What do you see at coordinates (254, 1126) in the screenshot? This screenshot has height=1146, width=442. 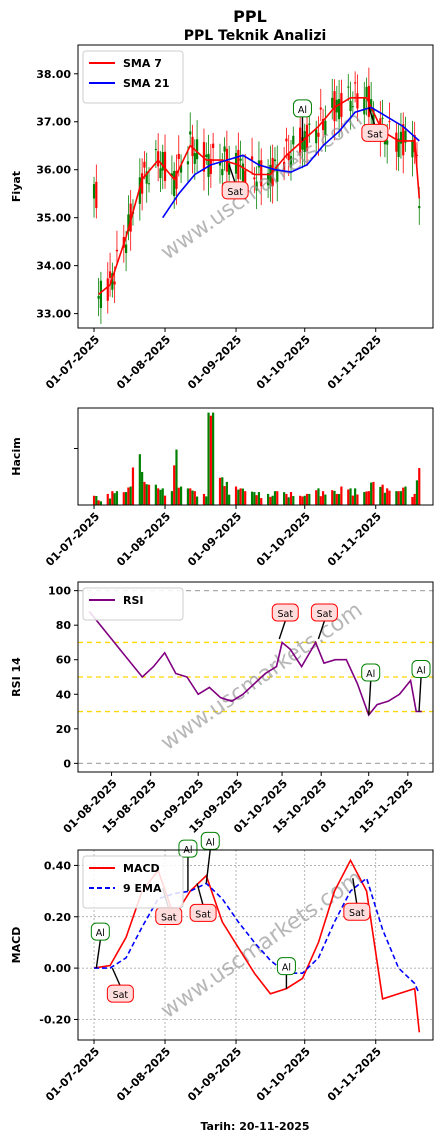 I see `footer-date: Tarih: 20-11-2025` at bounding box center [254, 1126].